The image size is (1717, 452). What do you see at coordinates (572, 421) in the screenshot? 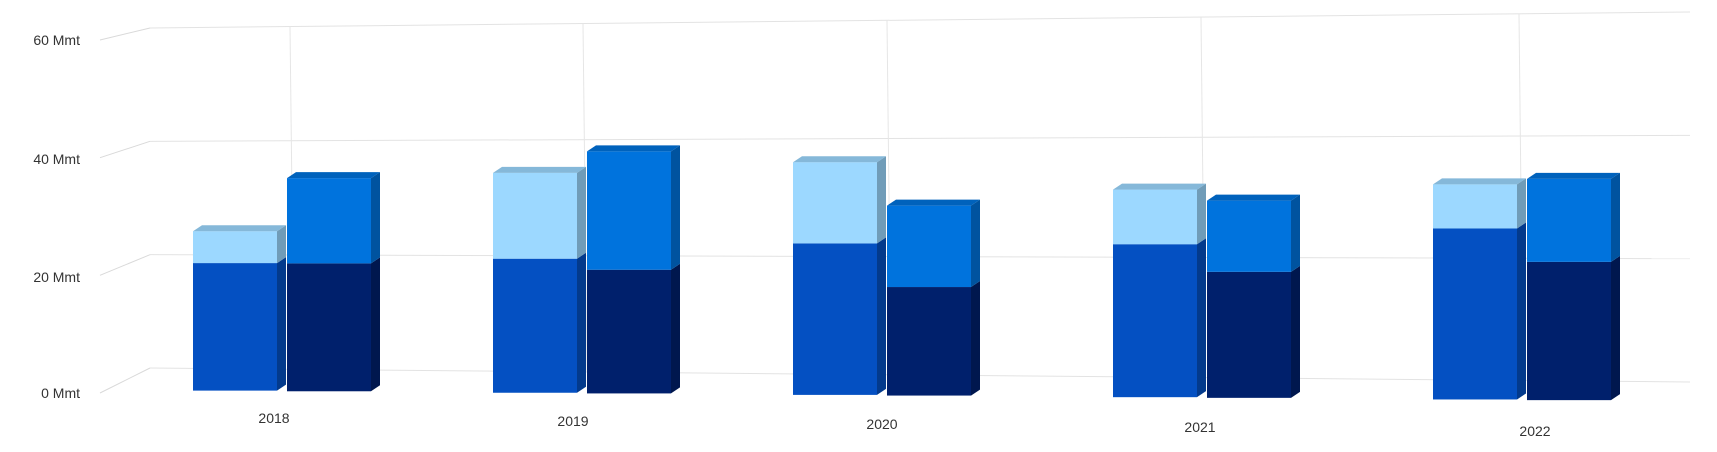
I see `x-tick-label: 2019` at bounding box center [572, 421].